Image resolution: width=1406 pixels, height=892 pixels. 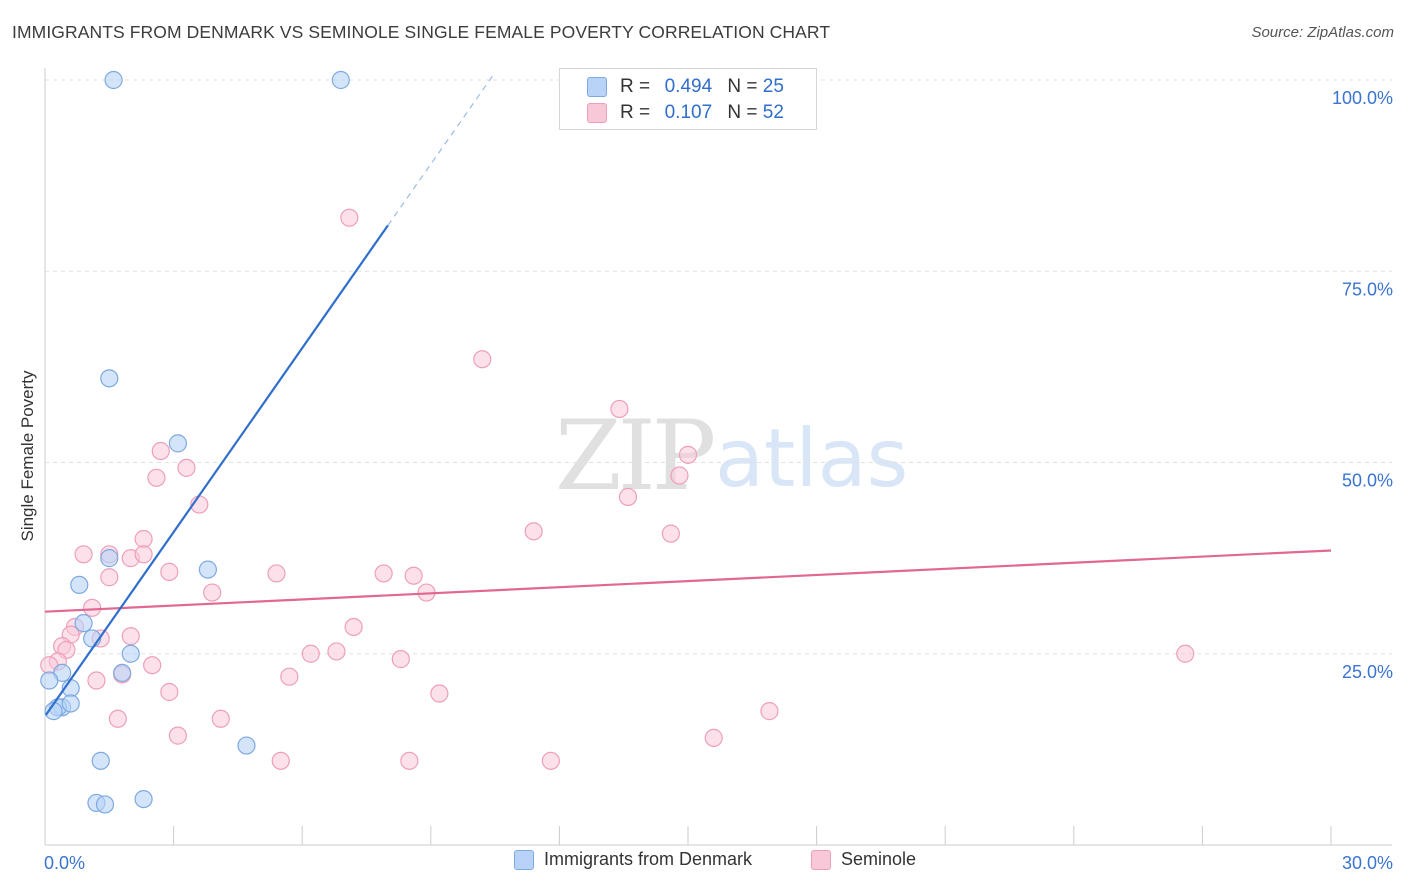 What do you see at coordinates (1367, 481) in the screenshot?
I see `y-tick-label: 50.0%` at bounding box center [1367, 481].